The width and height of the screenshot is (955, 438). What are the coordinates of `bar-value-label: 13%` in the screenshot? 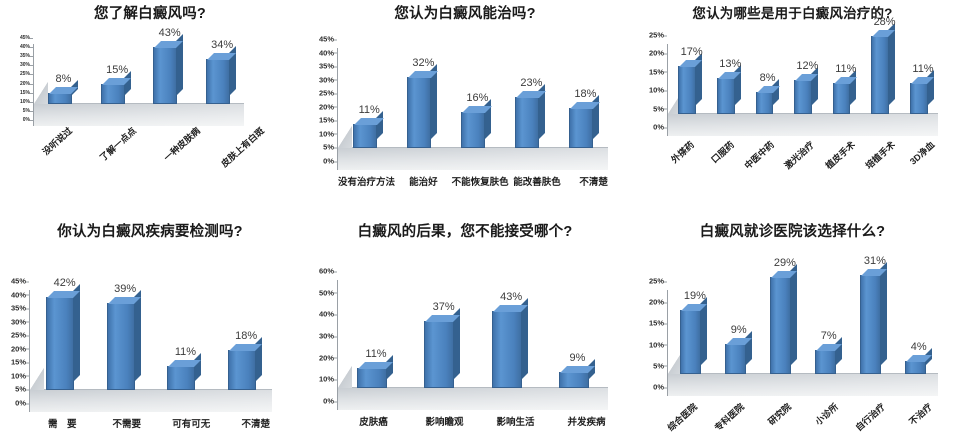 It's located at (730, 63).